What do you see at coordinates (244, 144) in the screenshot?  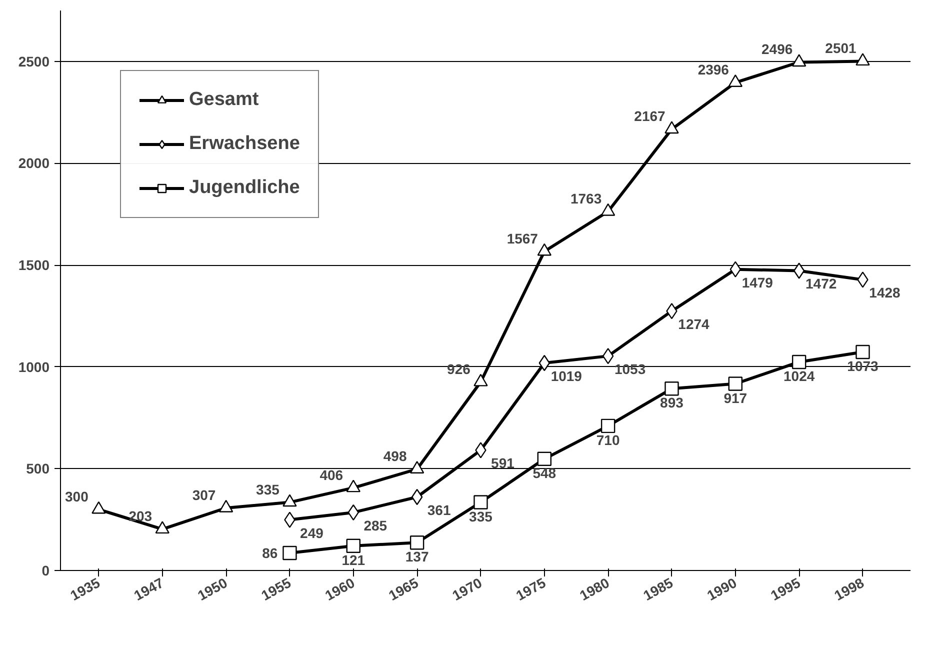 I see `legend-label: Erwachsene` at bounding box center [244, 144].